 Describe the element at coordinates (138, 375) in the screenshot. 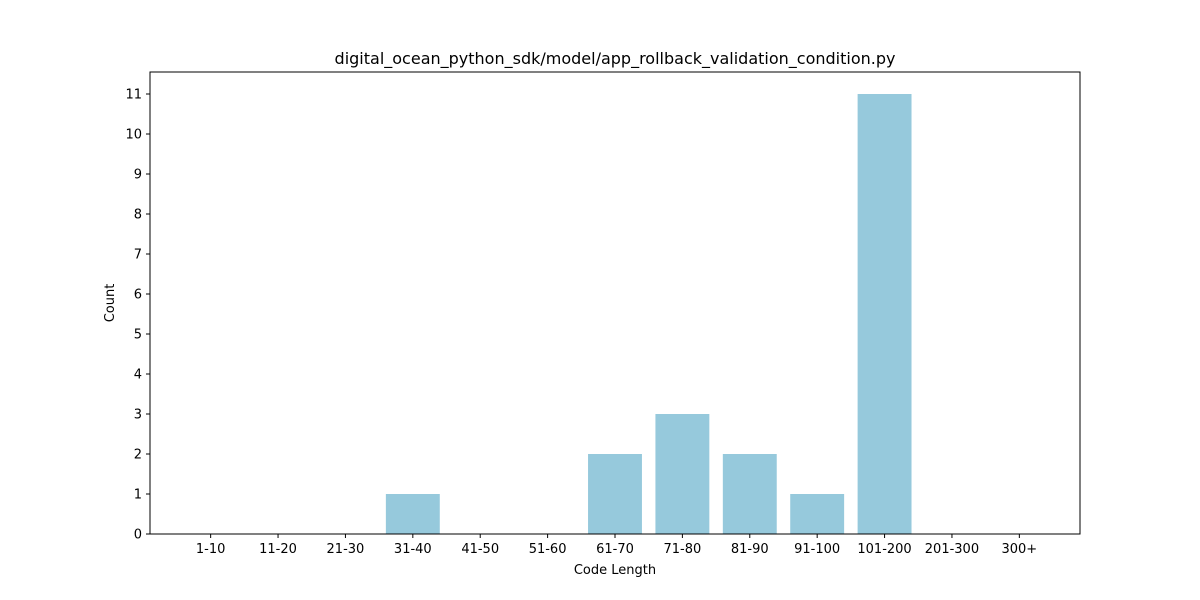

I see `y-tick-label: 4` at that location.